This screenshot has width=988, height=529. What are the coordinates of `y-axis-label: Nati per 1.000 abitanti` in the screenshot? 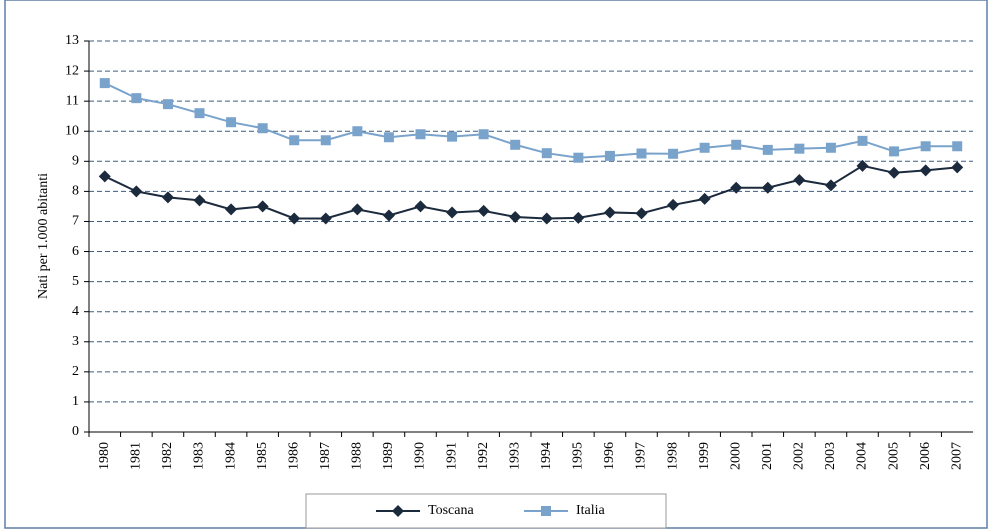 It's located at (43, 236).